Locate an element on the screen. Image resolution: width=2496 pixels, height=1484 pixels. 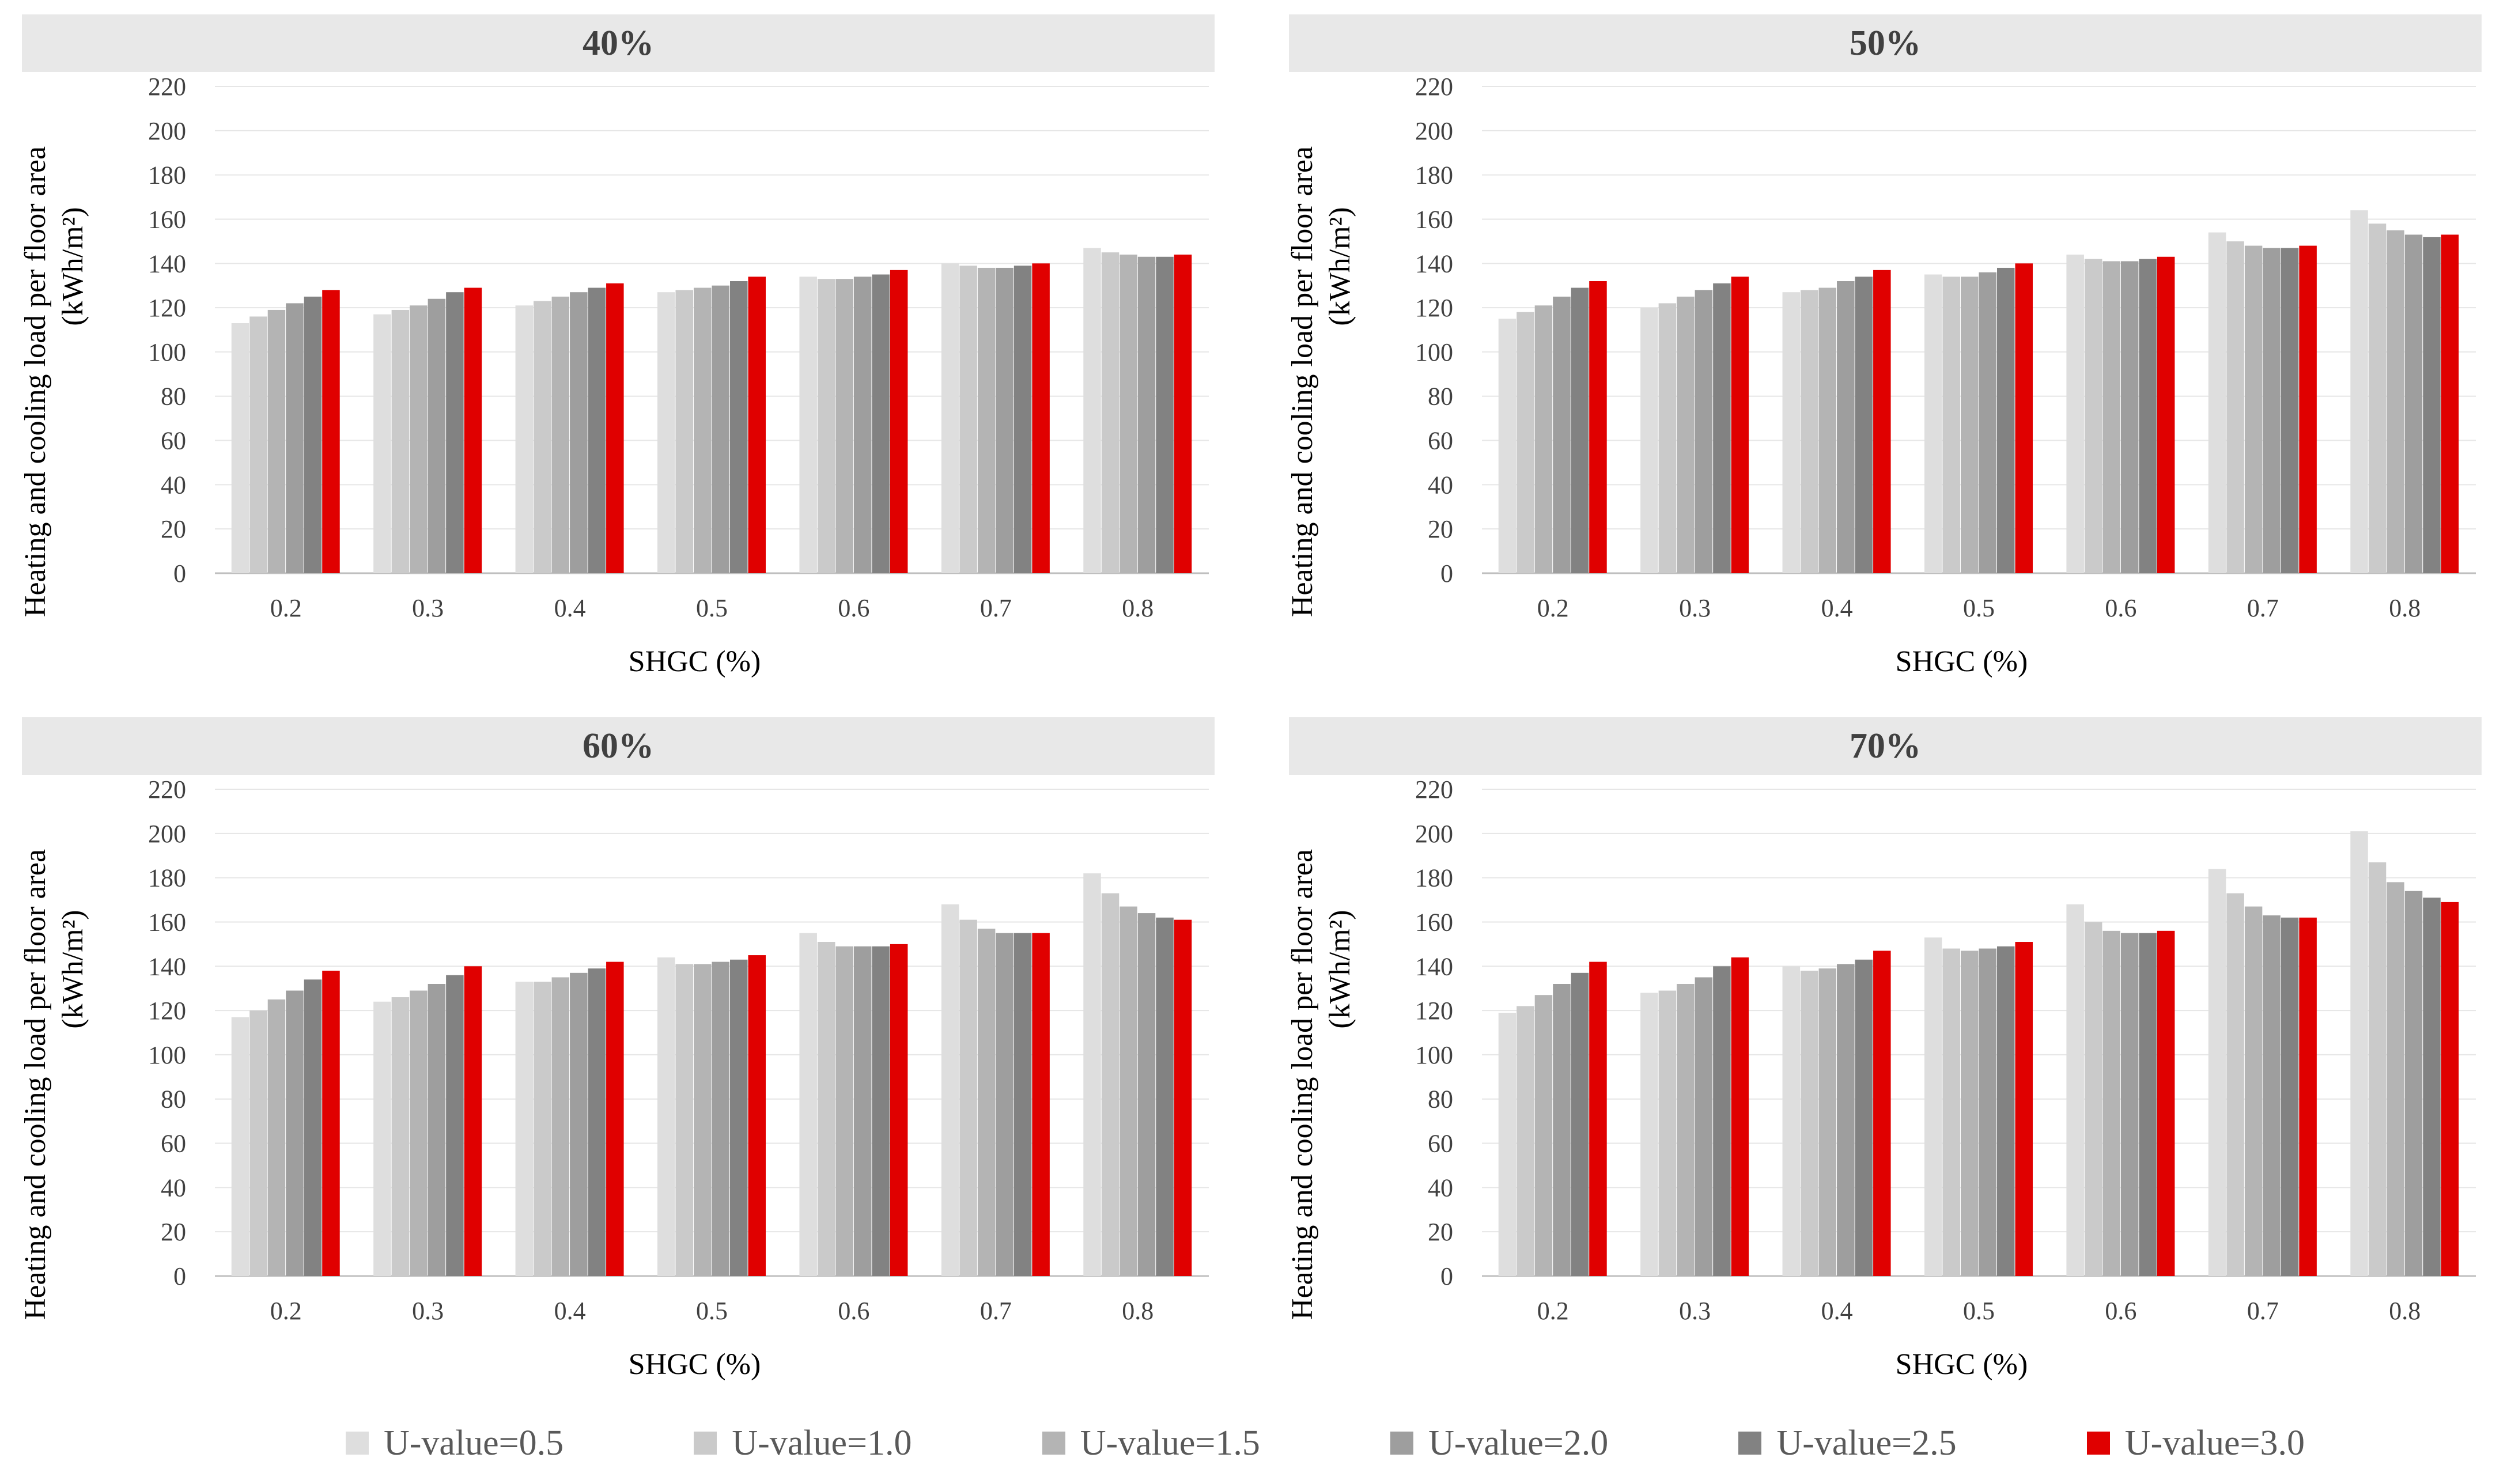
legend-item: U-value=2.0 is located at coordinates (1499, 1443).